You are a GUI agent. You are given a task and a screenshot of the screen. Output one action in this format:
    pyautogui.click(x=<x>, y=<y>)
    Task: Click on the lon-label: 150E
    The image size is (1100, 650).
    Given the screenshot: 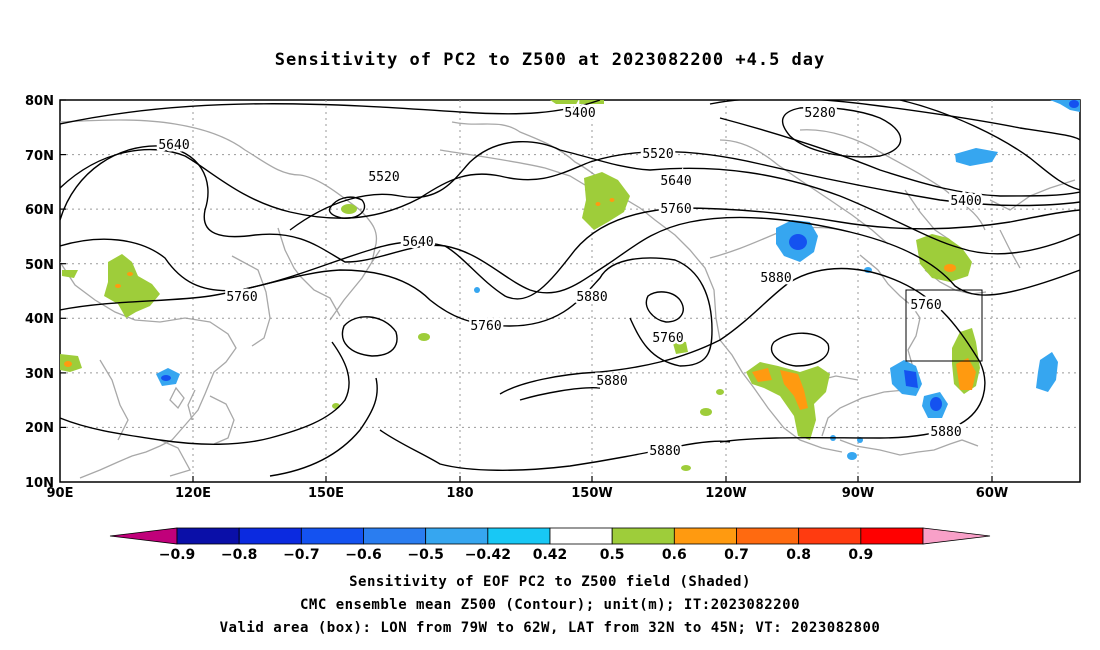 What is the action you would take?
    pyautogui.click(x=326, y=493)
    